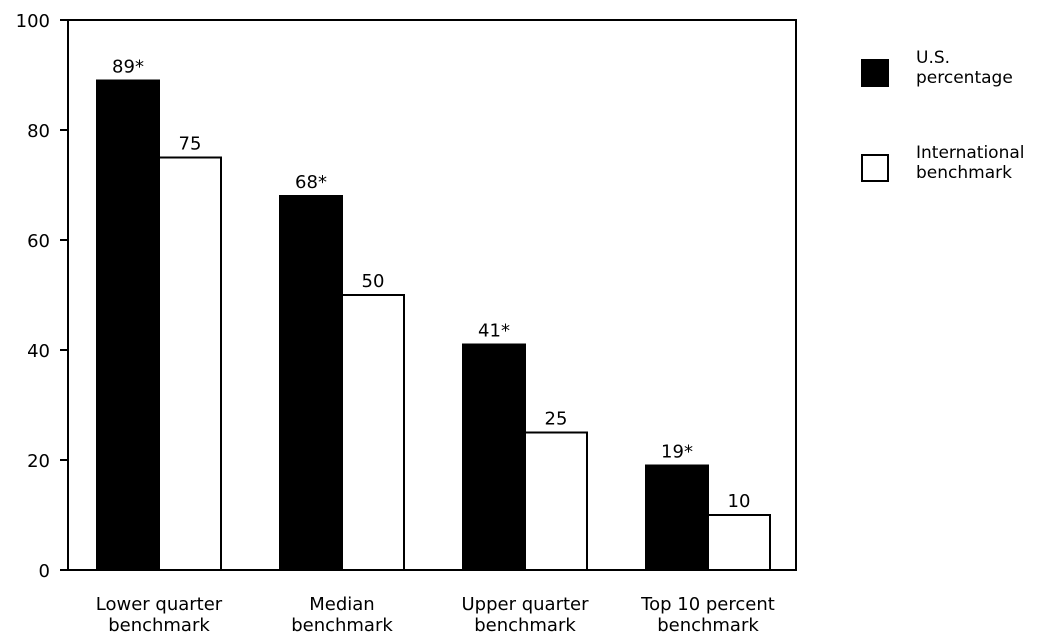 This screenshot has height=640, width=1041. Describe the element at coordinates (159, 615) in the screenshot. I see `x-category-label: Lower quarter benchmark` at that location.